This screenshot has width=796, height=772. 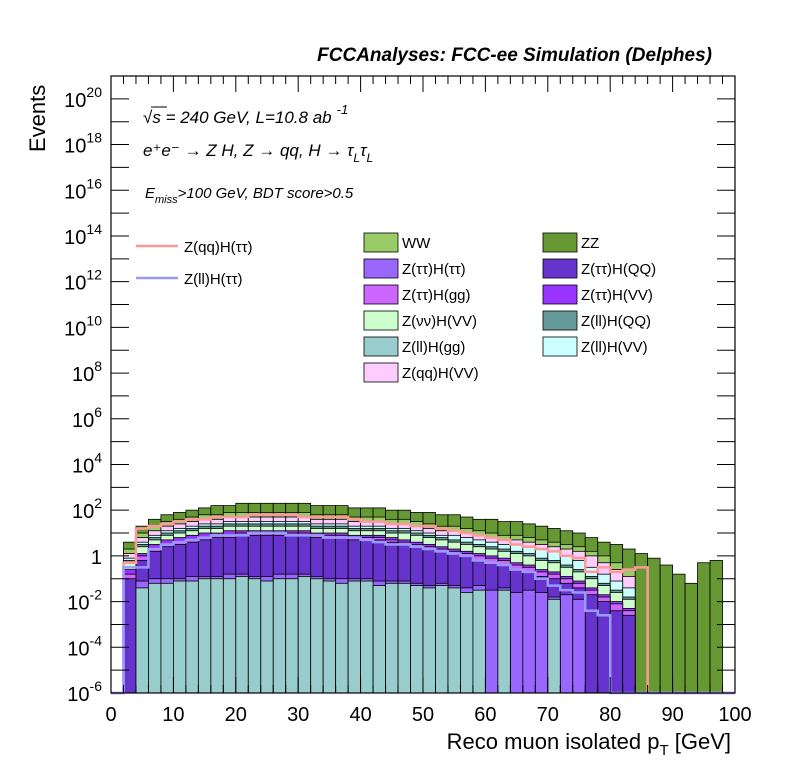 What do you see at coordinates (83, 326) in the screenshot?
I see `y-tick-label-10: 10¹⁰` at bounding box center [83, 326].